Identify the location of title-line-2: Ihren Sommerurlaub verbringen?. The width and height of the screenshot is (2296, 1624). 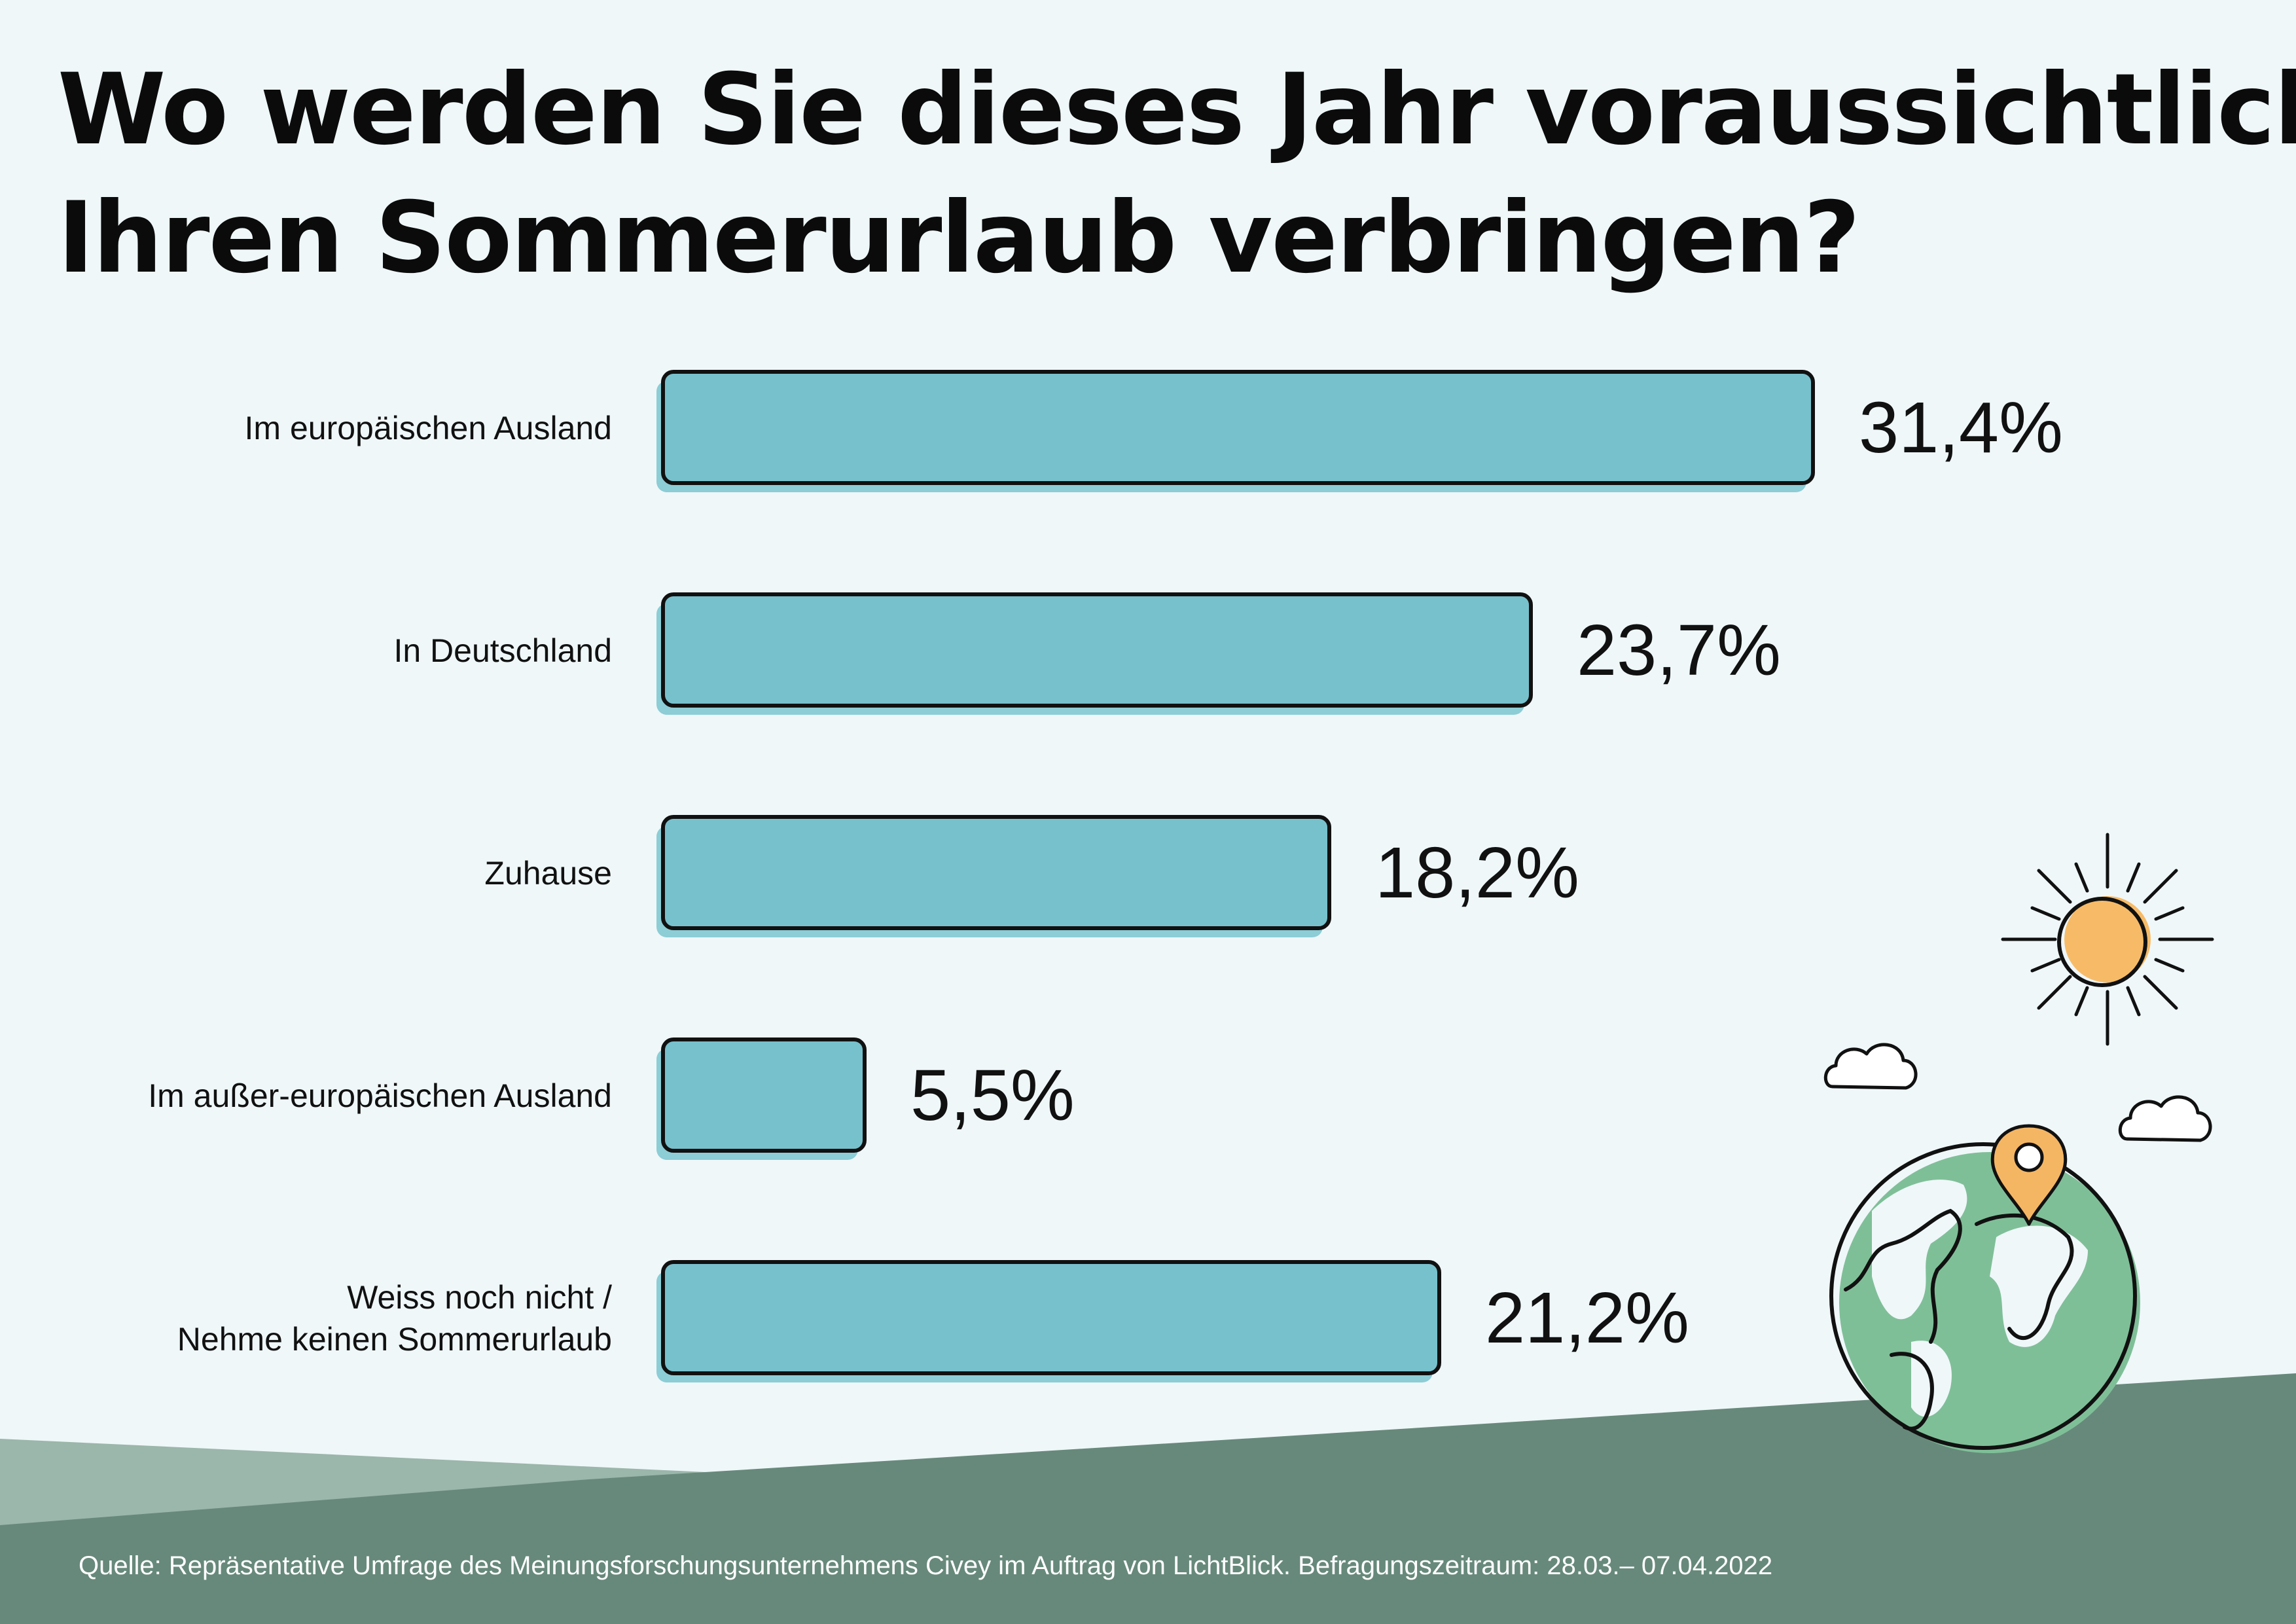
(959, 238).